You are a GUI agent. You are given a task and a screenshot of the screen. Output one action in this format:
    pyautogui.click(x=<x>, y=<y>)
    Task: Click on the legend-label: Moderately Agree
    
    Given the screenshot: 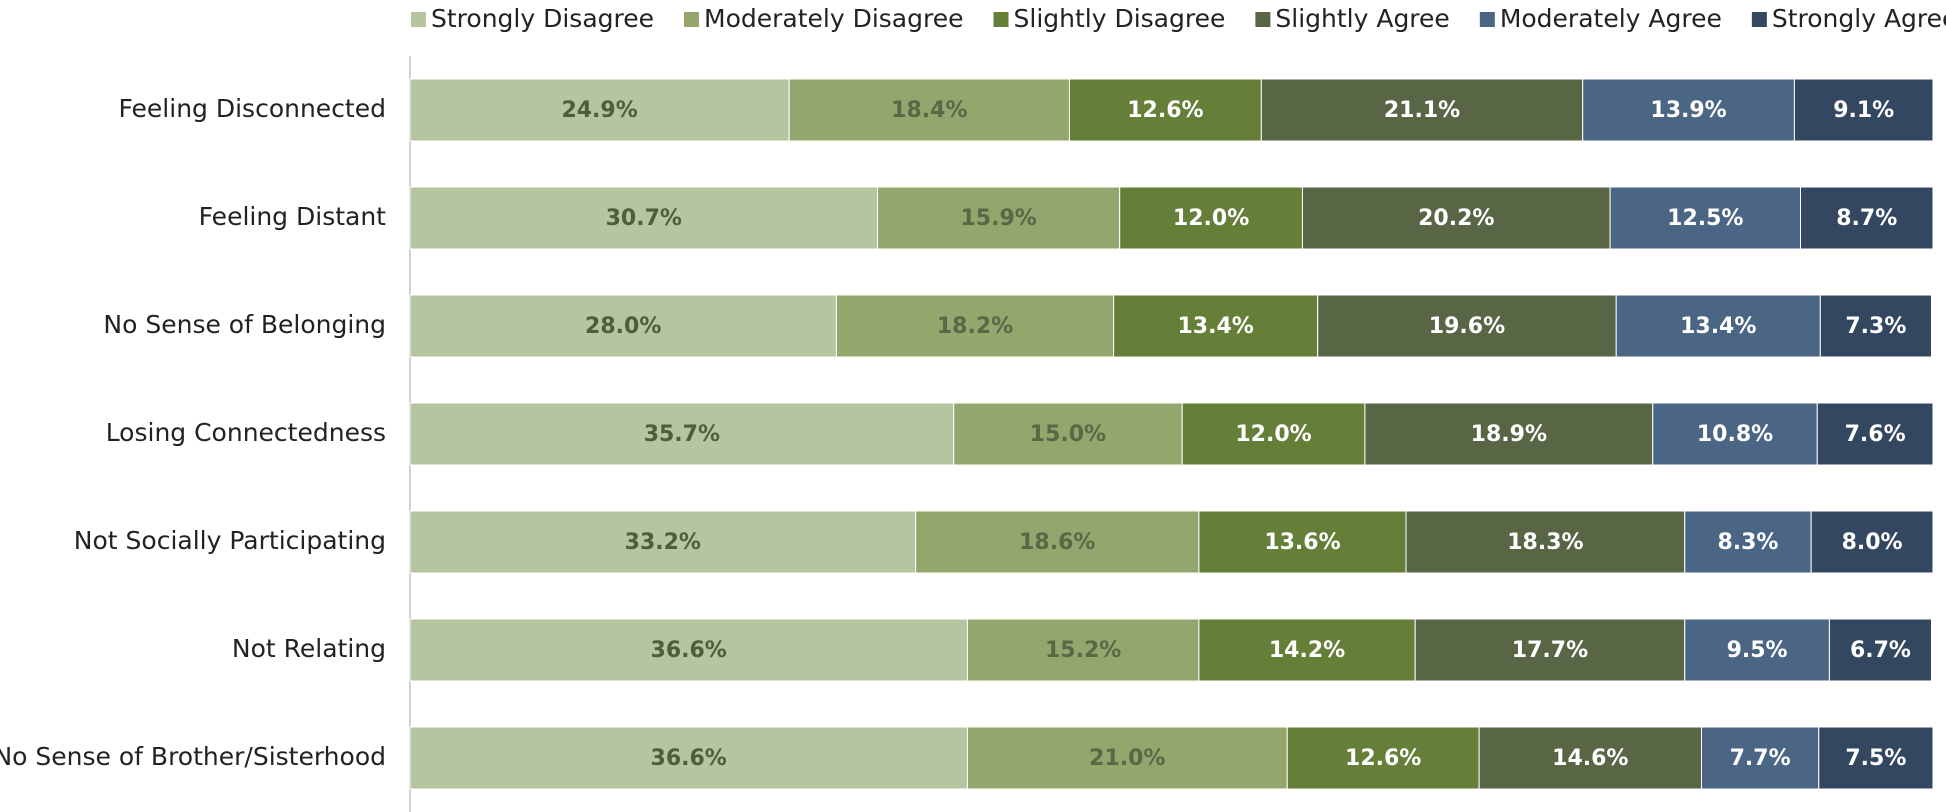 What is the action you would take?
    pyautogui.click(x=1611, y=18)
    